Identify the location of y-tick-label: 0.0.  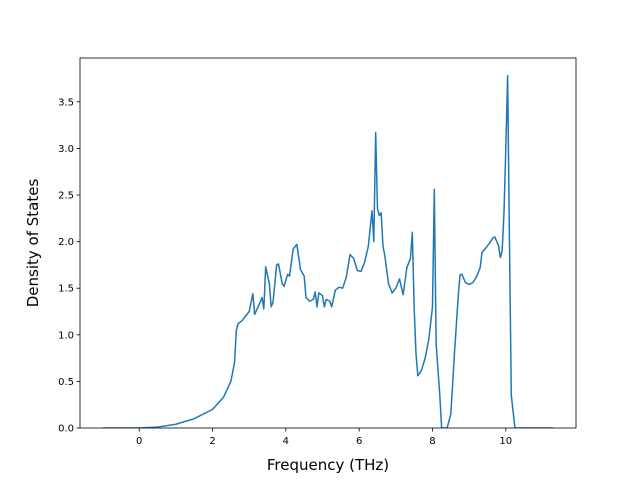
(66, 429).